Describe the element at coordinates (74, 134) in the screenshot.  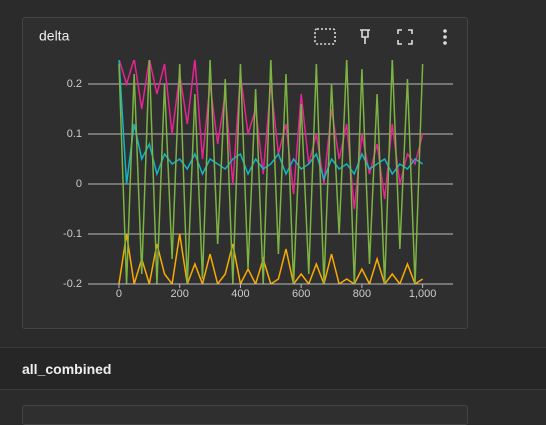
I see `y-tick-label: 0.1` at that location.